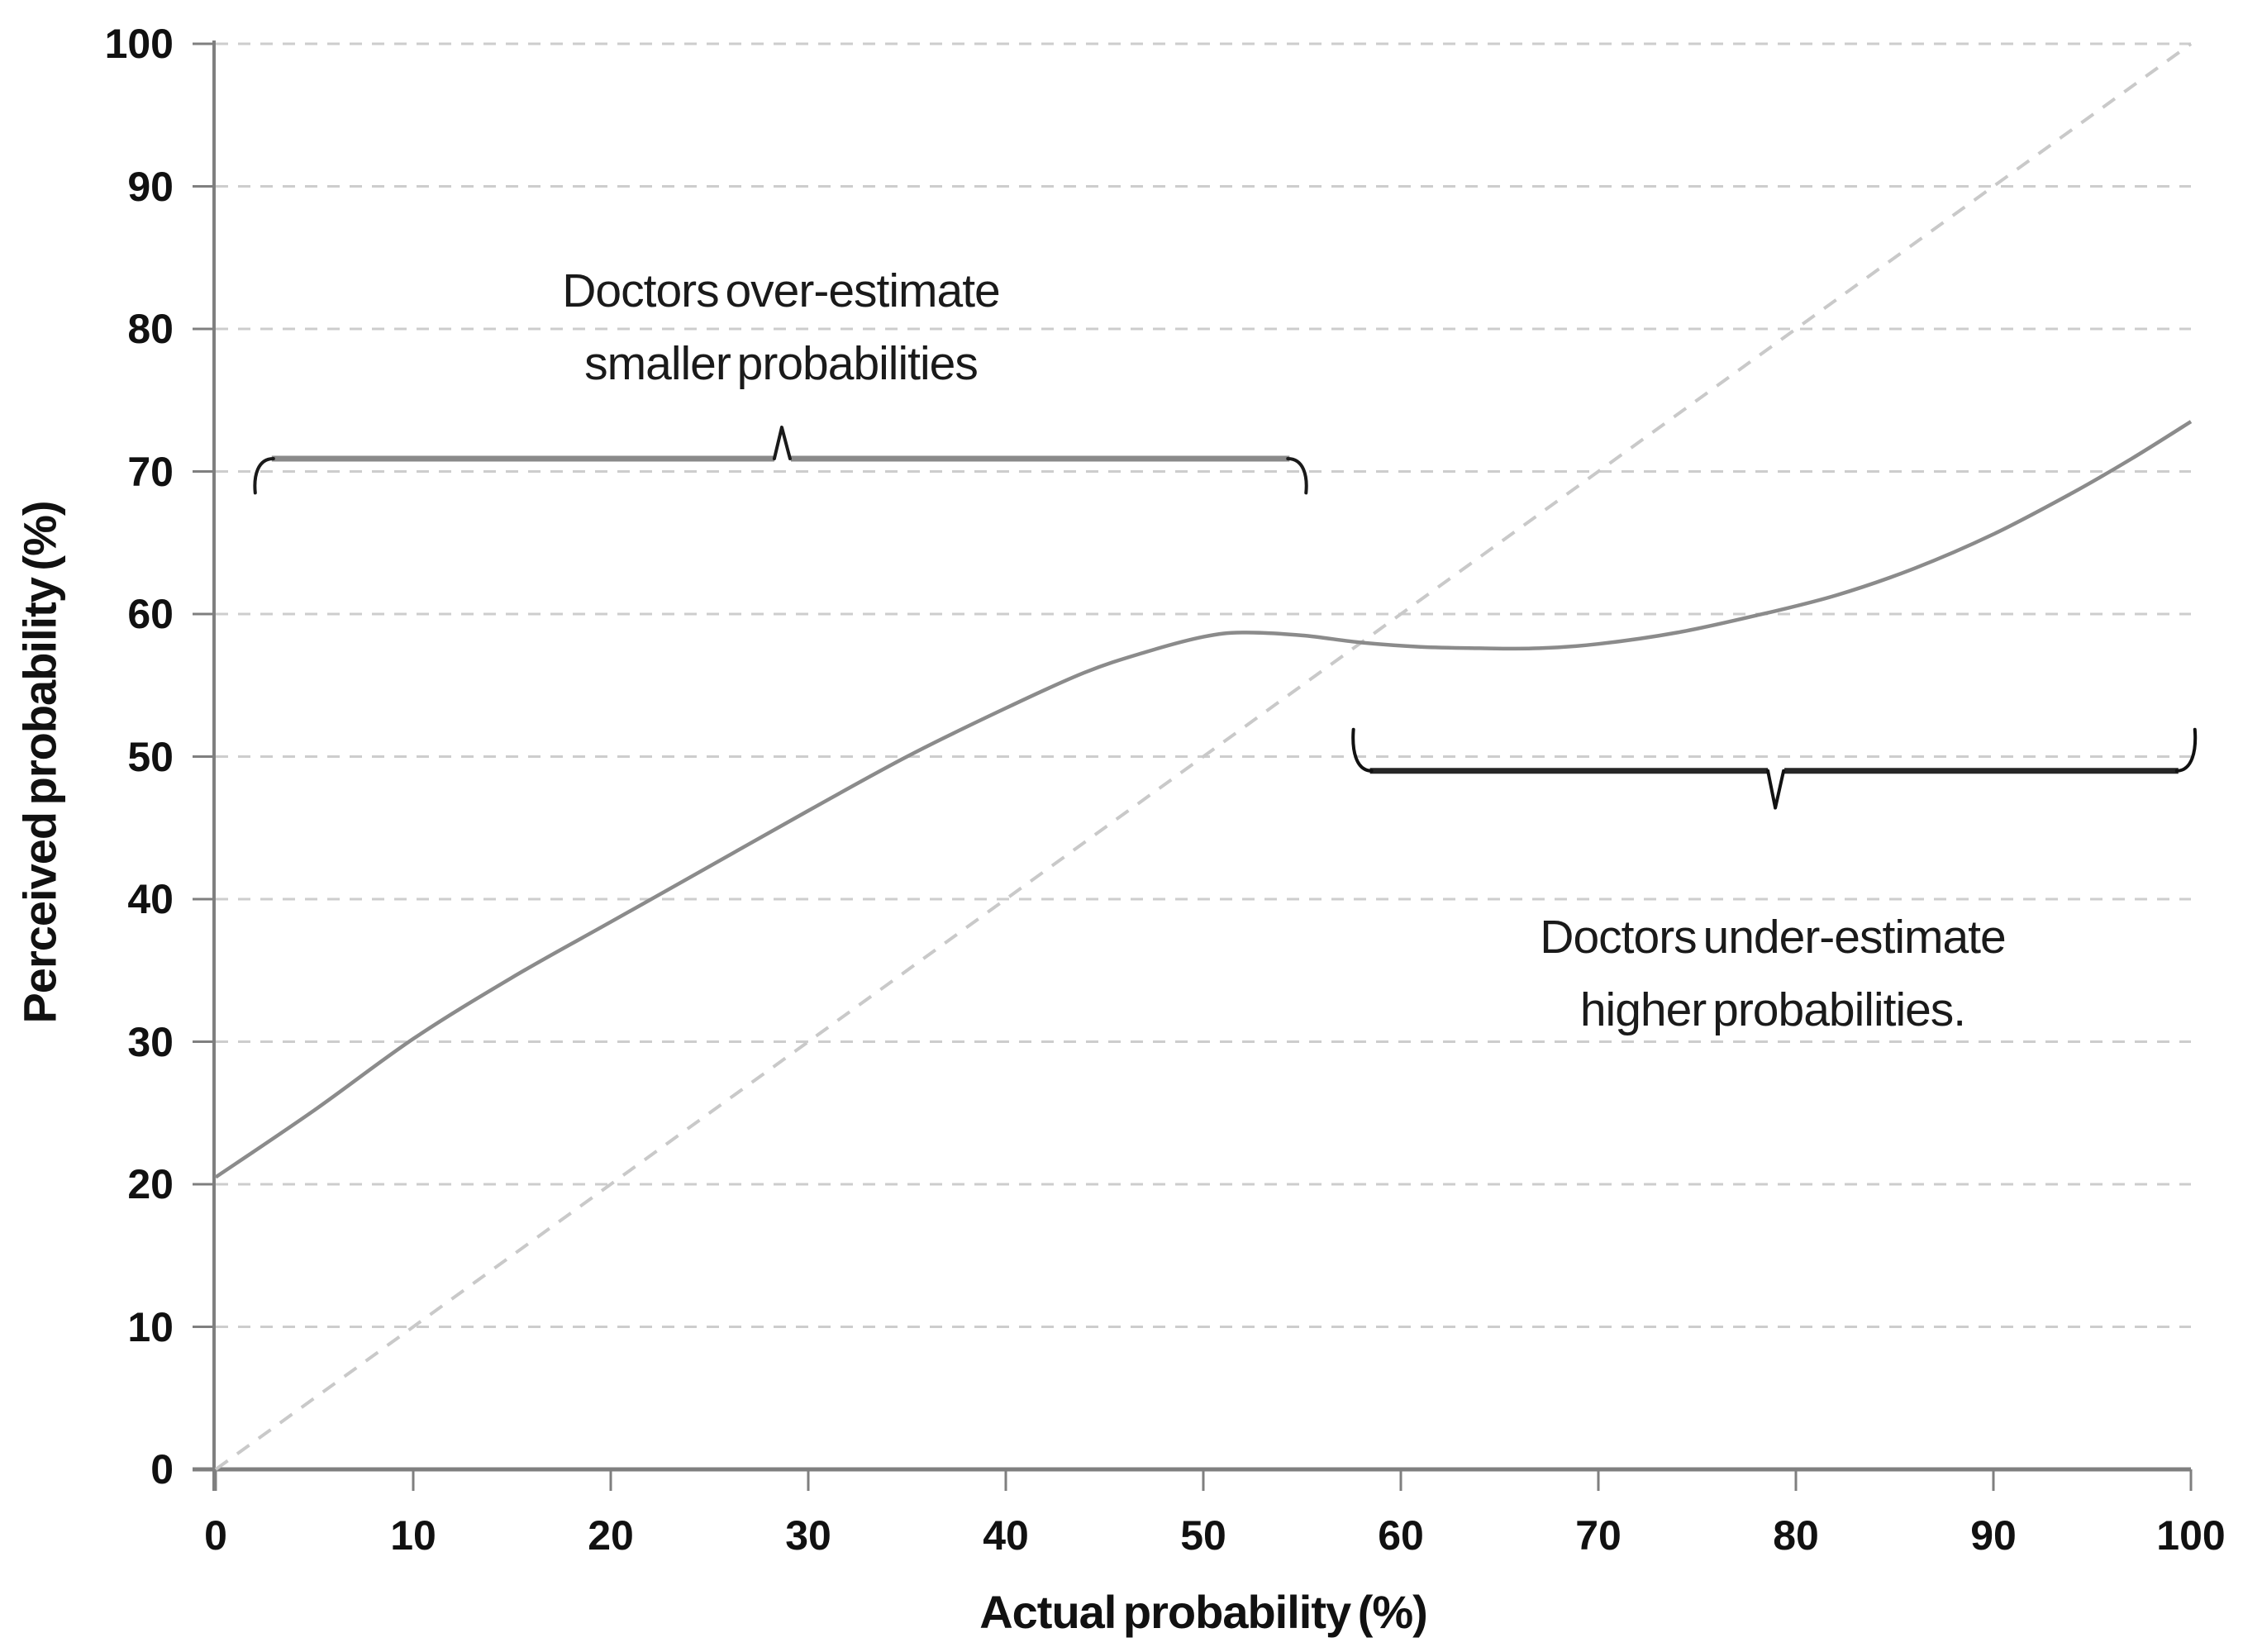  I want to click on underestimate-annotation-line1: Doctors under-estimate, so click(1773, 937).